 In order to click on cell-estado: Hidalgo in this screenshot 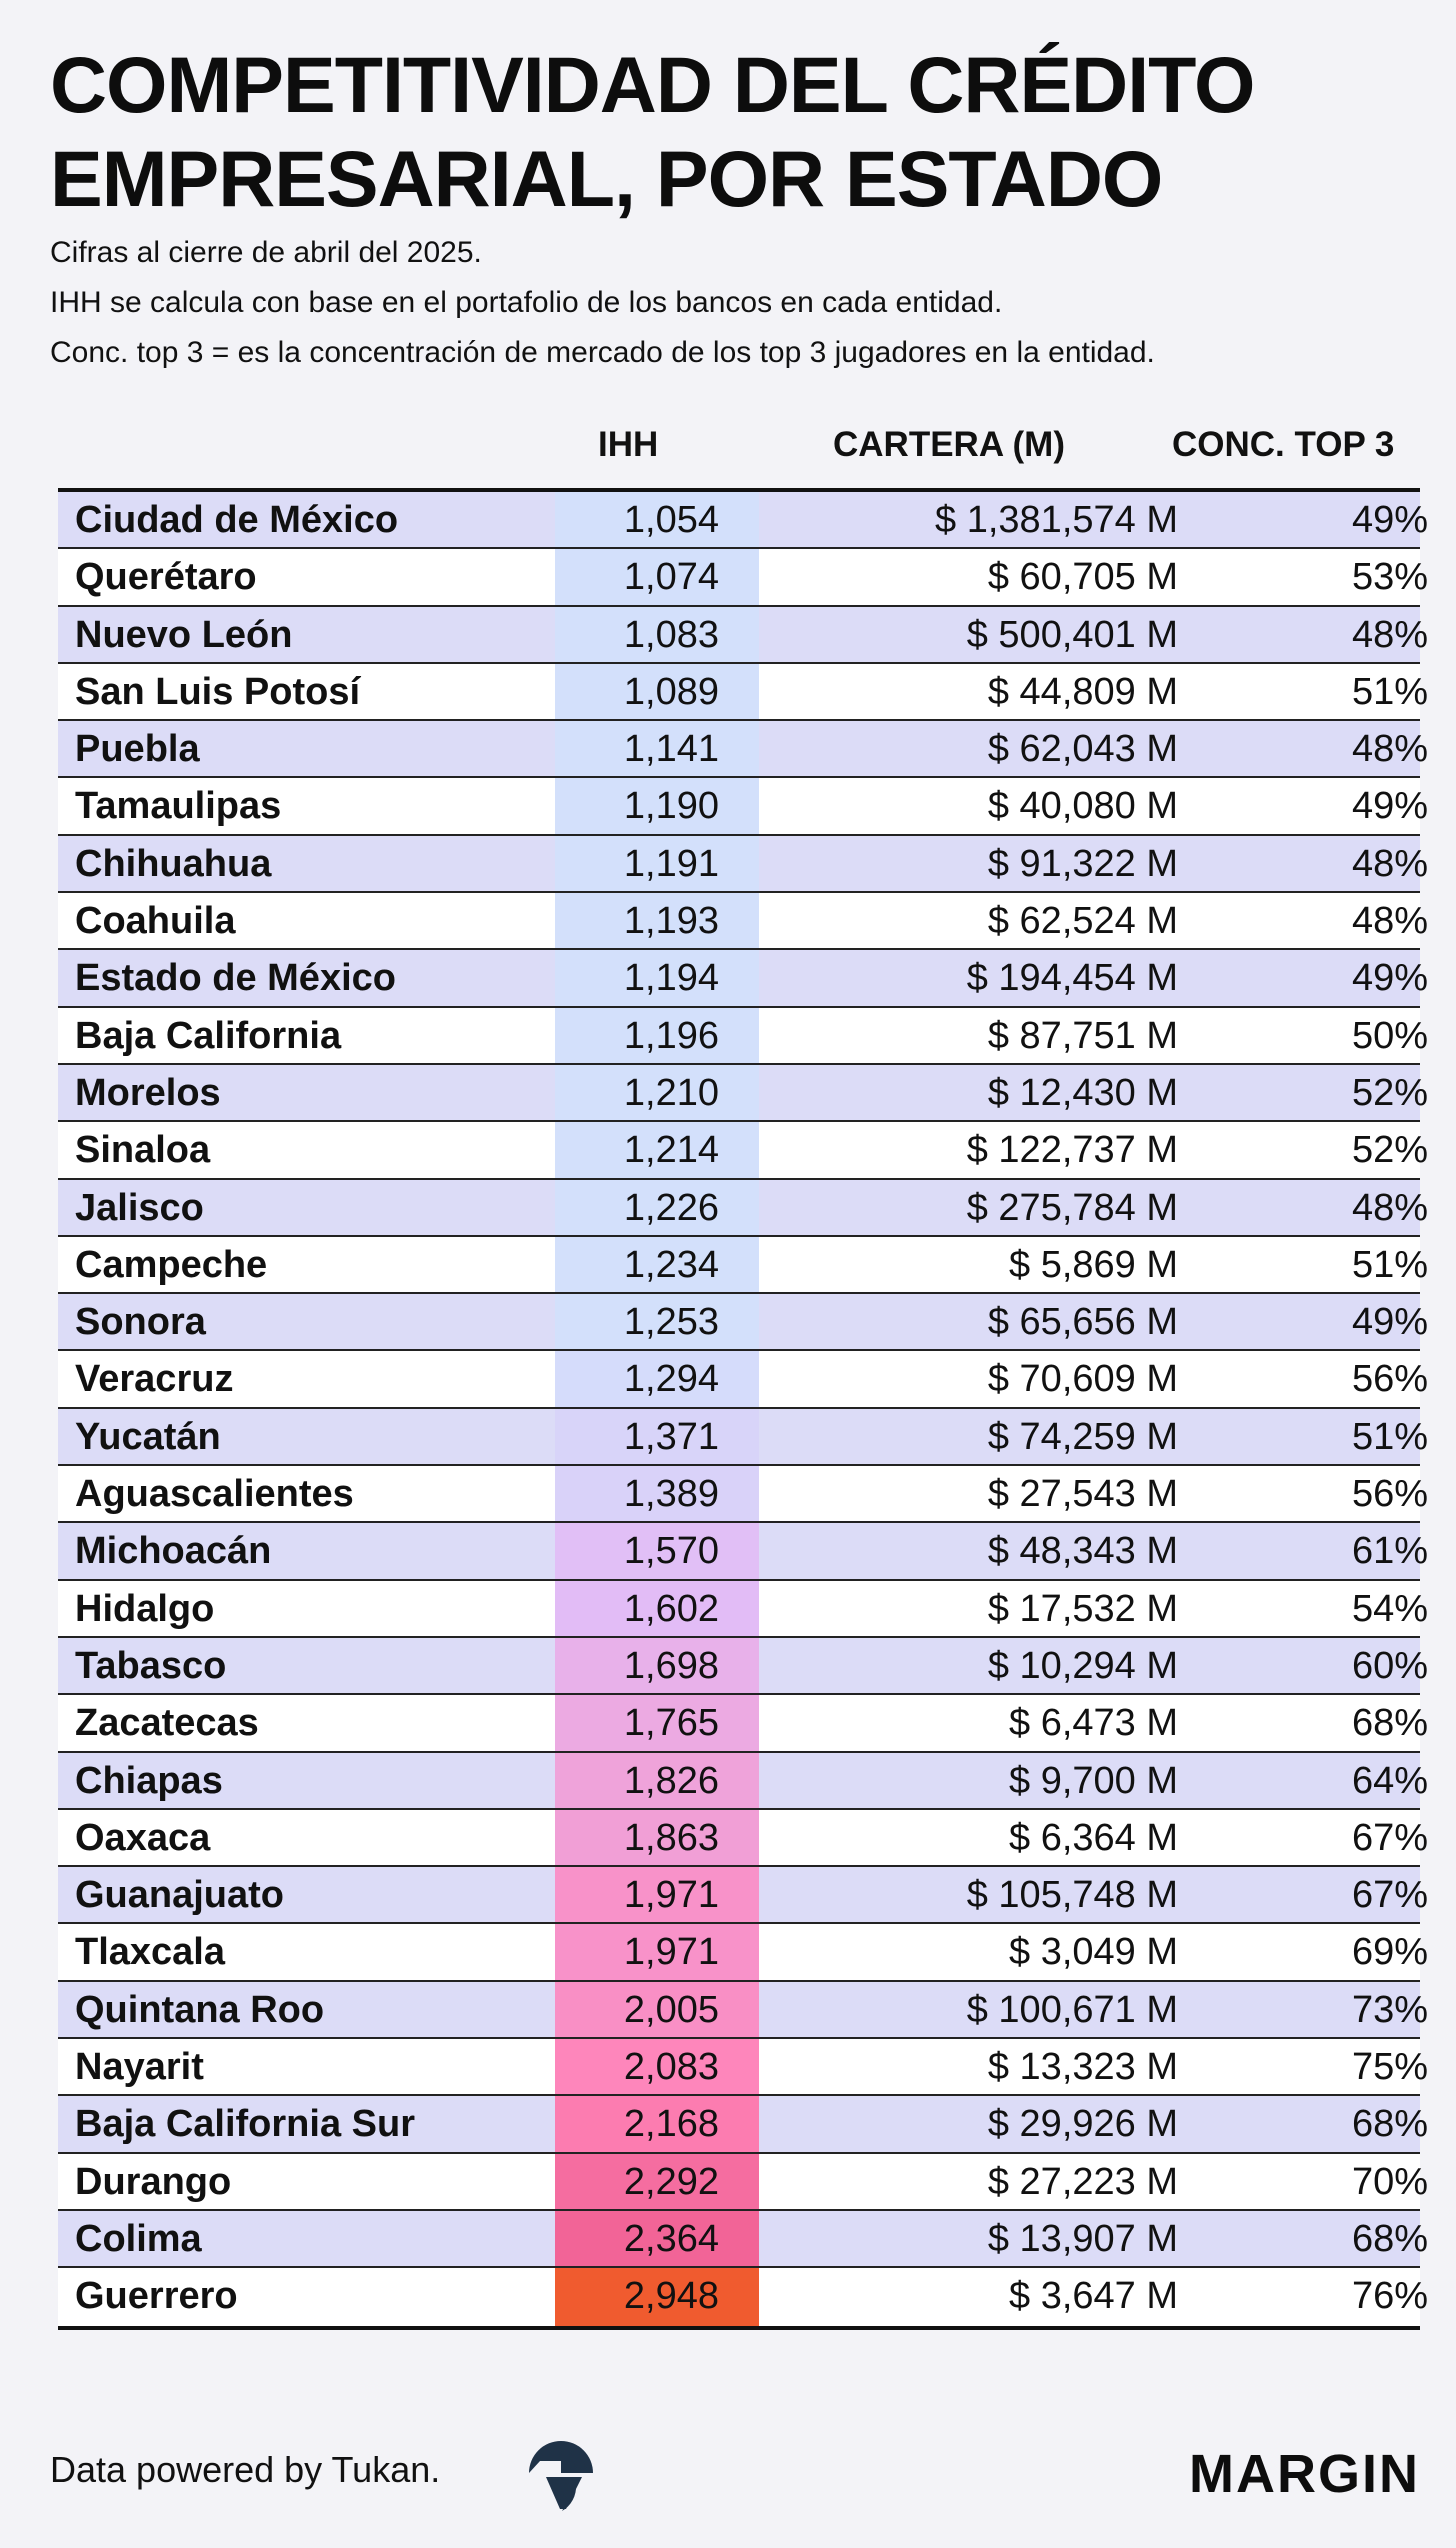, I will do `click(145, 1608)`.